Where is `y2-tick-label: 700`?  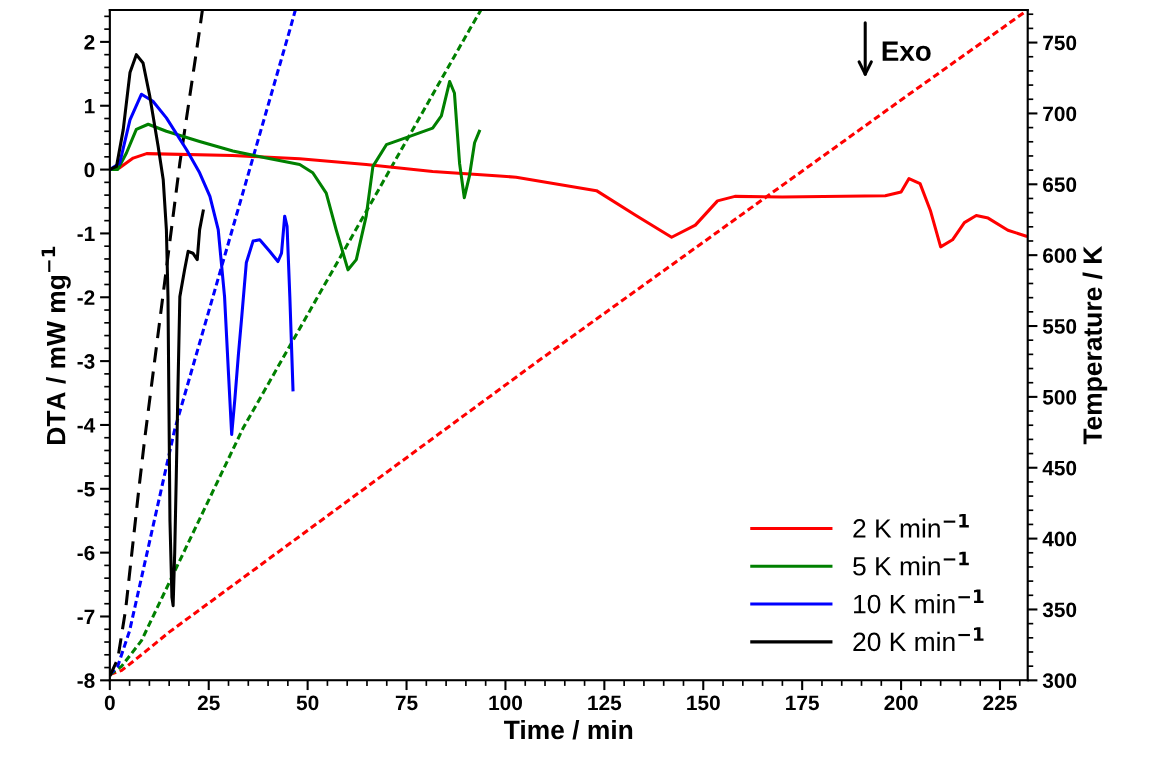
y2-tick-label: 700 is located at coordinates (1060, 114).